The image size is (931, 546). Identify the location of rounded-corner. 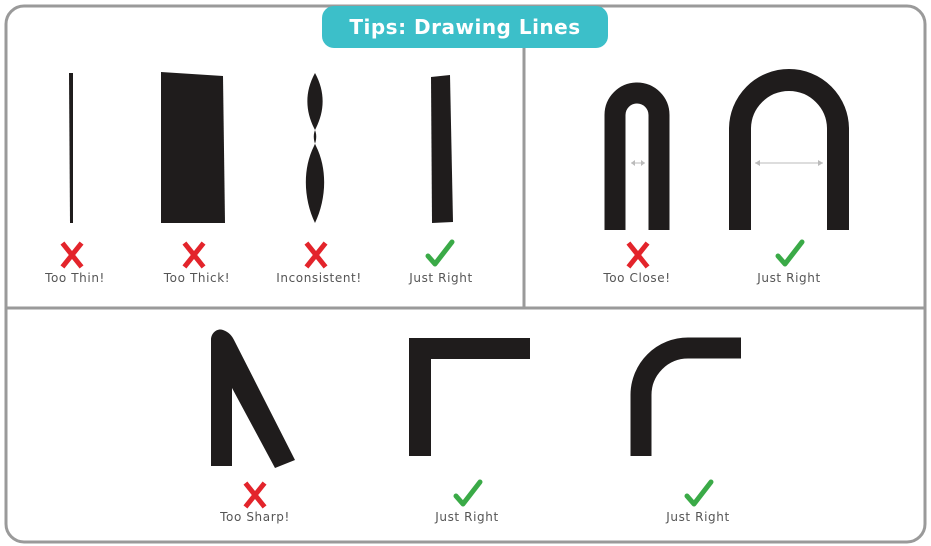
(685, 396).